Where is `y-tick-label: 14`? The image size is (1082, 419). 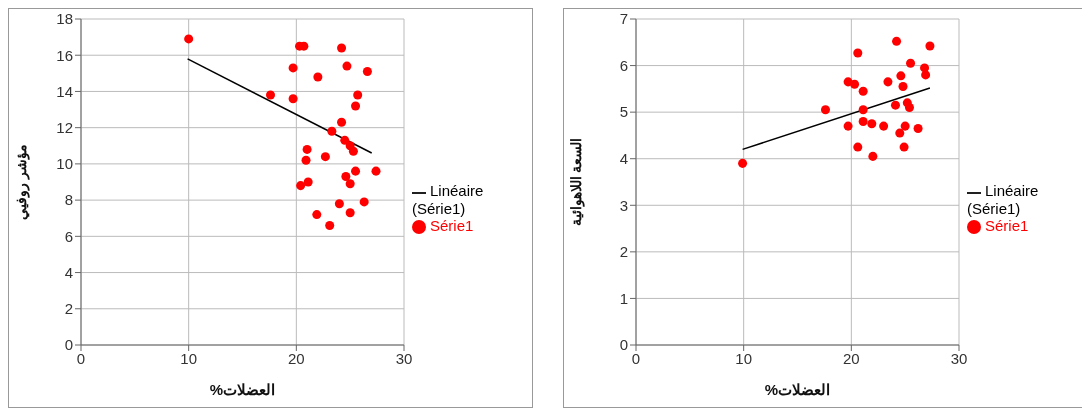
y-tick-label: 14 is located at coordinates (64, 91).